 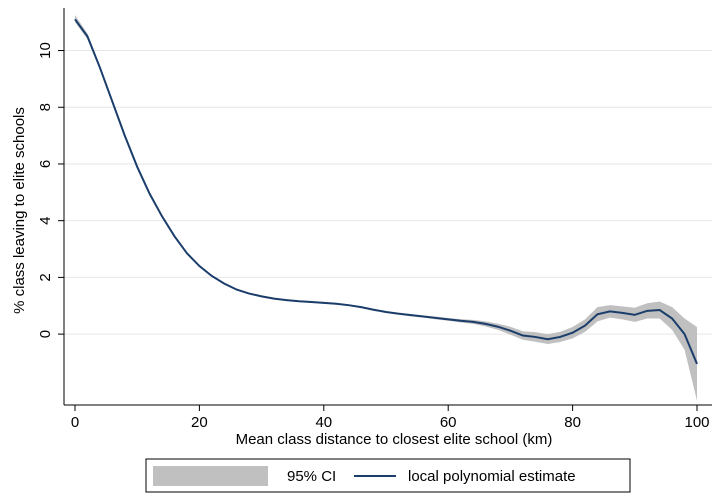 I want to click on x-axis-ticks: 0 20 40 60 80 100, so click(x=390, y=418).